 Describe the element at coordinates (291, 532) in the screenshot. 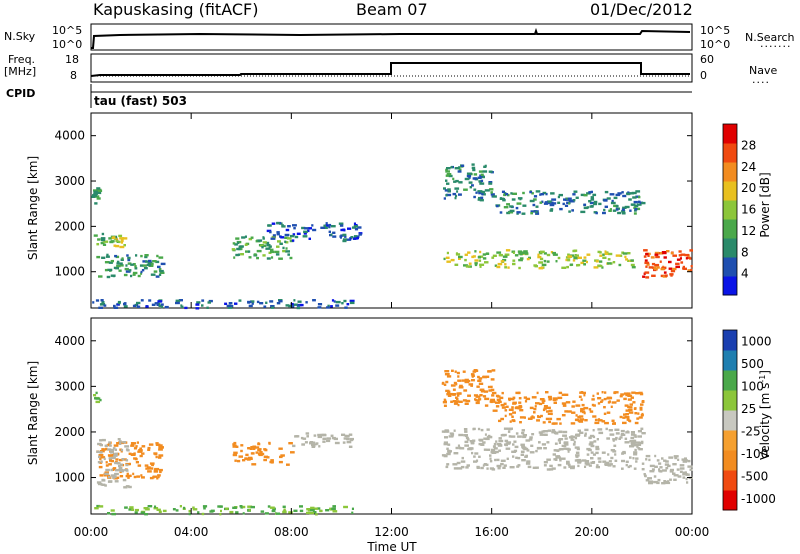

I see `xtick-label: 08:00` at that location.